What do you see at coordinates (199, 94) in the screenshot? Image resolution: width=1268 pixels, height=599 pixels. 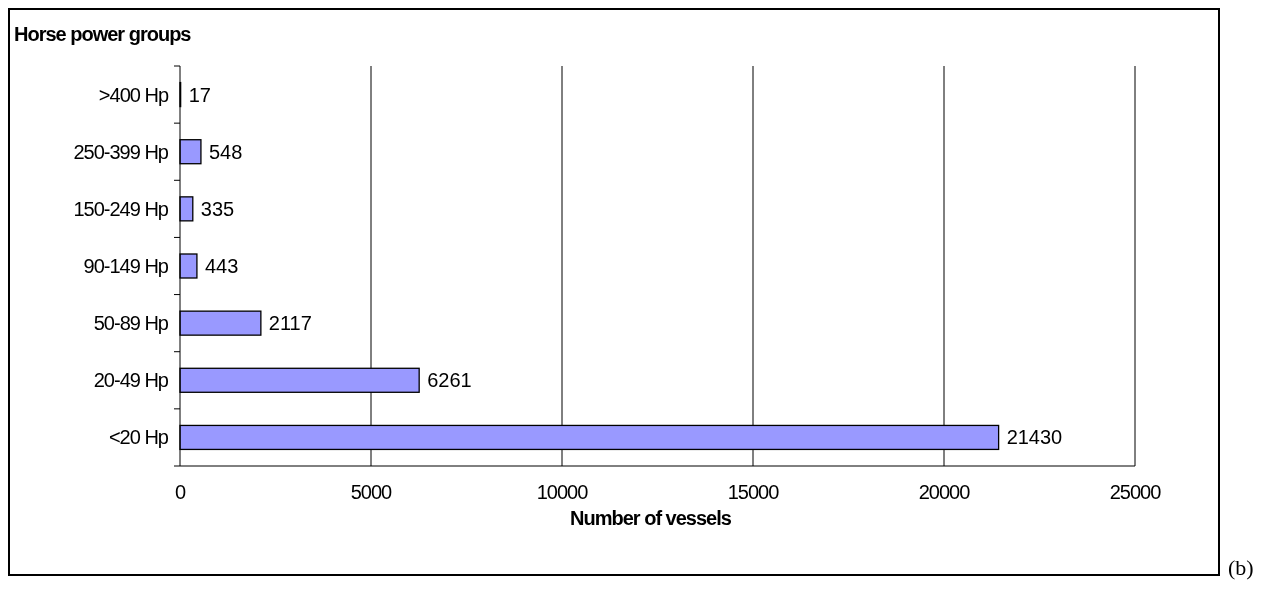 I see `data-label: 17` at bounding box center [199, 94].